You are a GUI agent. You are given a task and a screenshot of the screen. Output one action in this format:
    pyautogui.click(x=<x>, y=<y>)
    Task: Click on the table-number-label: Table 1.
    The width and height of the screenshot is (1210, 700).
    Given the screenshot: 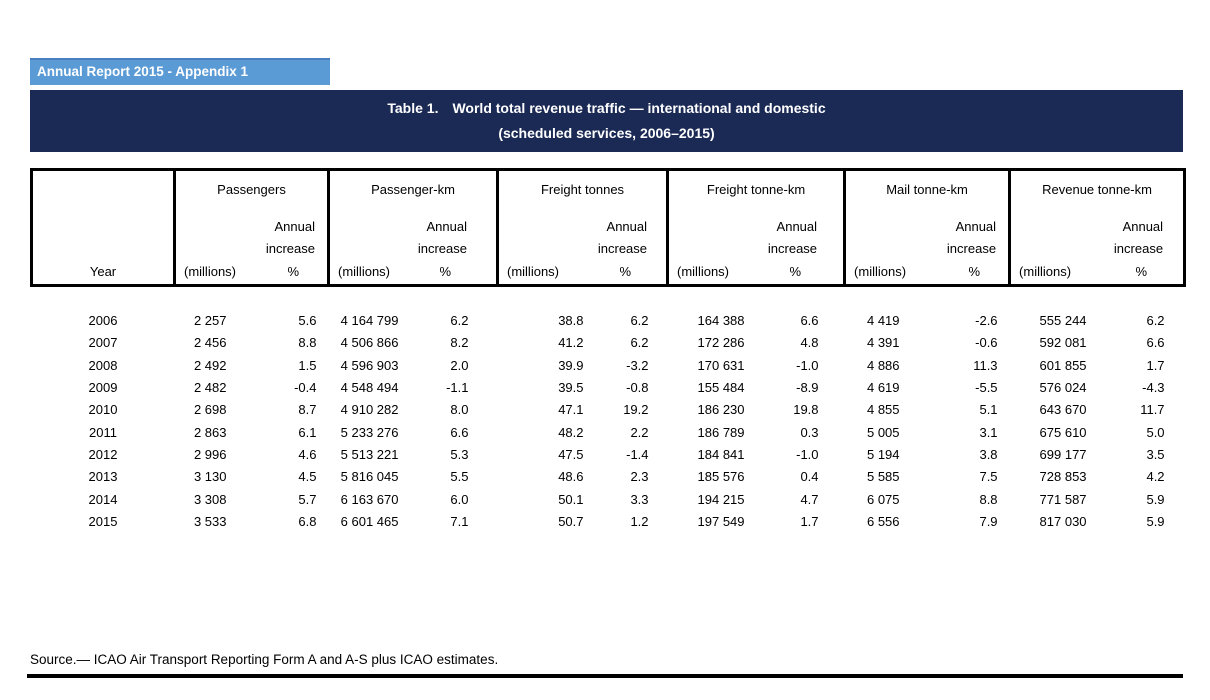 What is the action you would take?
    pyautogui.click(x=413, y=108)
    